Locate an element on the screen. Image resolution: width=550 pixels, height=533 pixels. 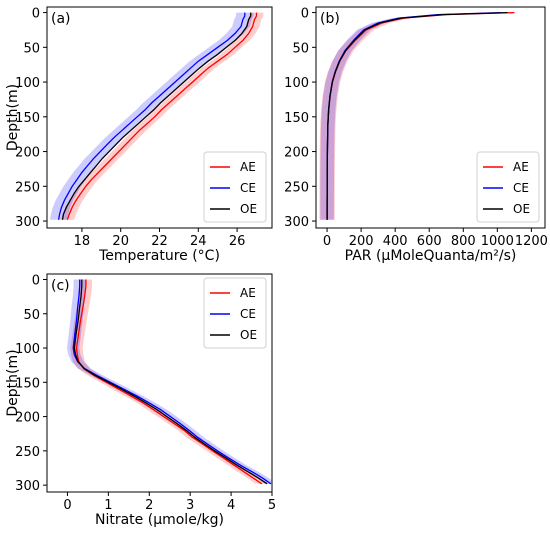
x-tick-label: 4 is located at coordinates (231, 505).